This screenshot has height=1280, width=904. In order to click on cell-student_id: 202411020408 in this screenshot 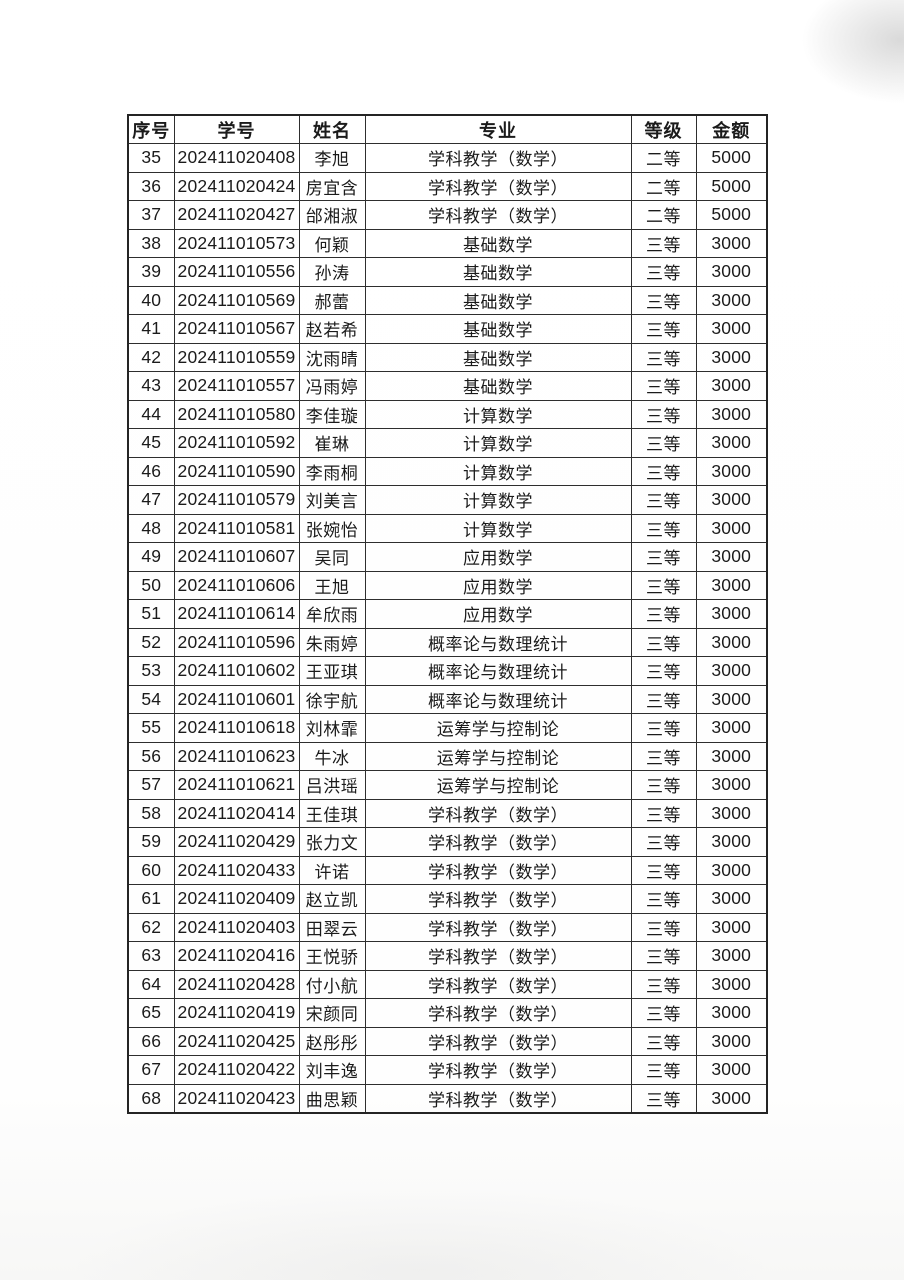, I will do `click(236, 158)`.